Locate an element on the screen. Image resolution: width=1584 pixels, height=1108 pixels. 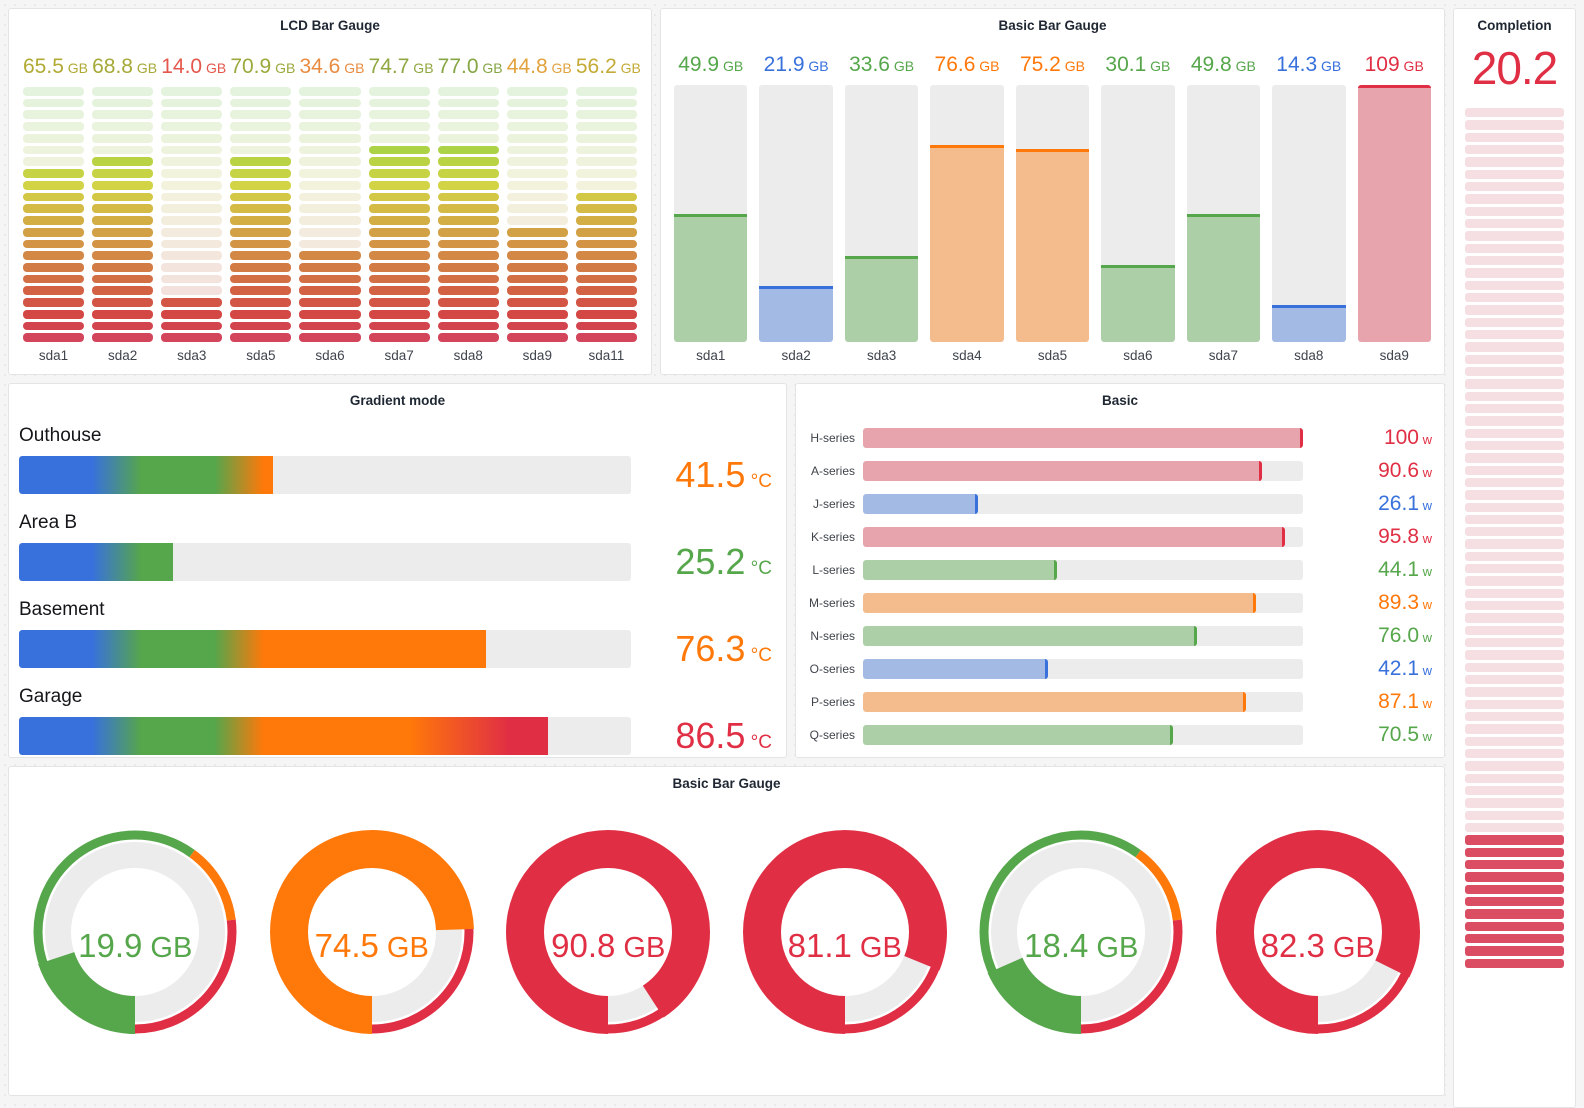
gauge-label: O-series is located at coordinates (832, 669).